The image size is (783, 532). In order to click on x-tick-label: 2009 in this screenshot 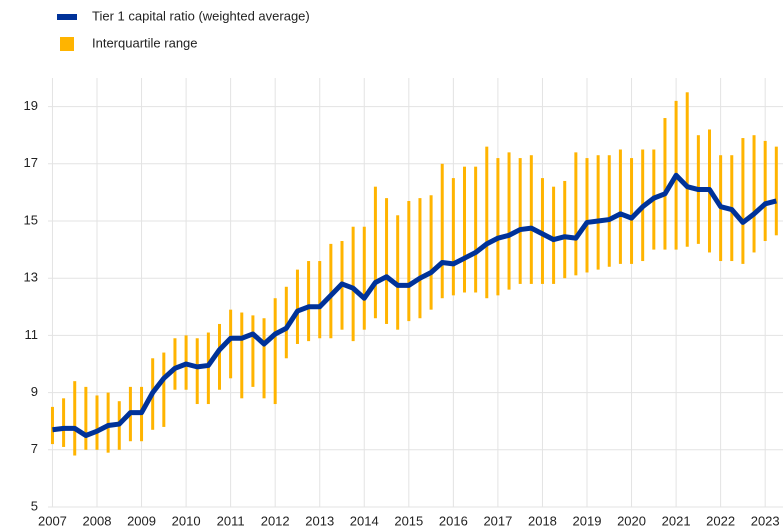, I will do `click(141, 520)`.